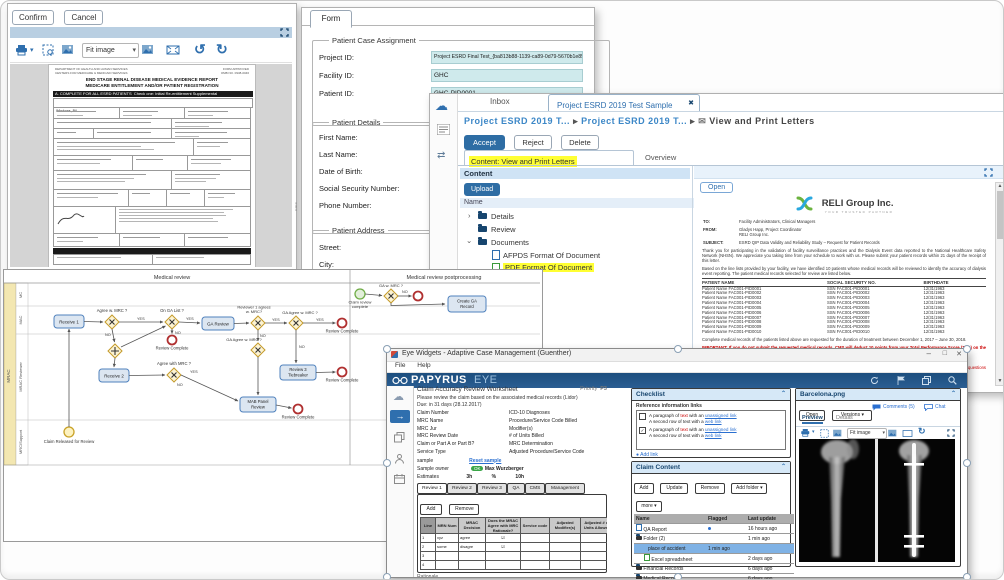  What do you see at coordinates (484, 142) in the screenshot?
I see `accept-button: Accept` at bounding box center [484, 142].